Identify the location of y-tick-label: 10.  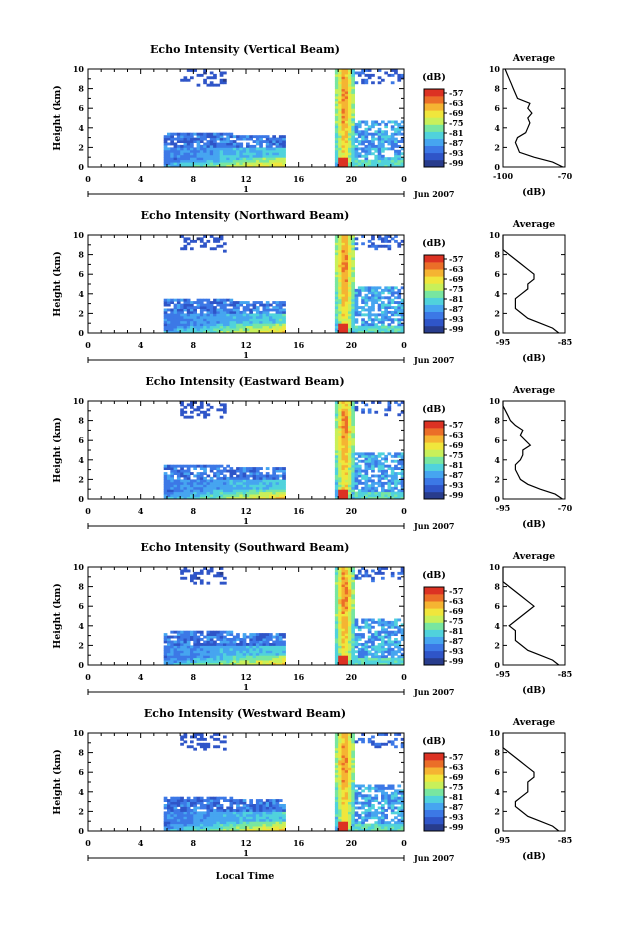
(79, 69).